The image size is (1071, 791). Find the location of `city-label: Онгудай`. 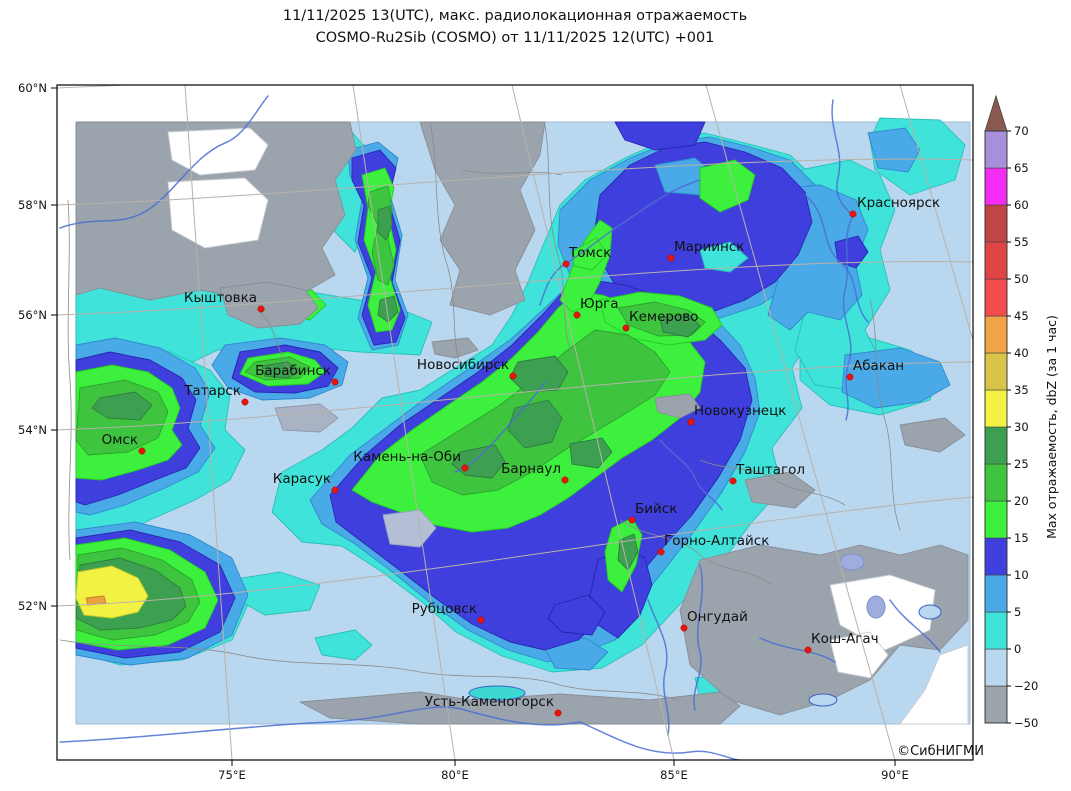

city-label: Онгудай is located at coordinates (717, 617).